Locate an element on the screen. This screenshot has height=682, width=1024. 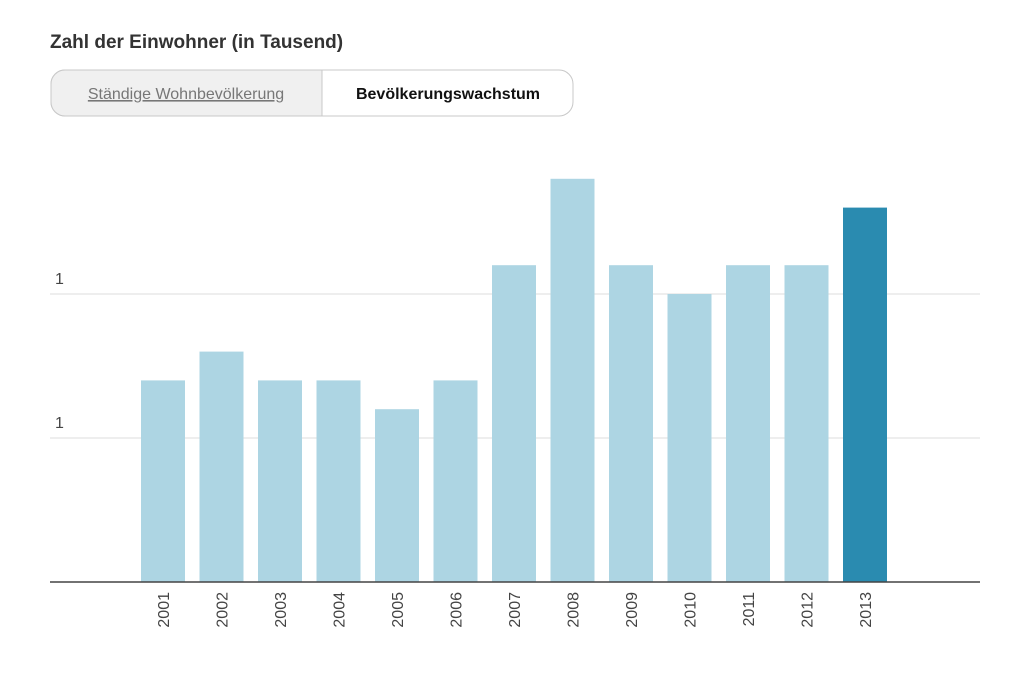
tab: Ständige Wohnbevölkerung is located at coordinates (186, 94).